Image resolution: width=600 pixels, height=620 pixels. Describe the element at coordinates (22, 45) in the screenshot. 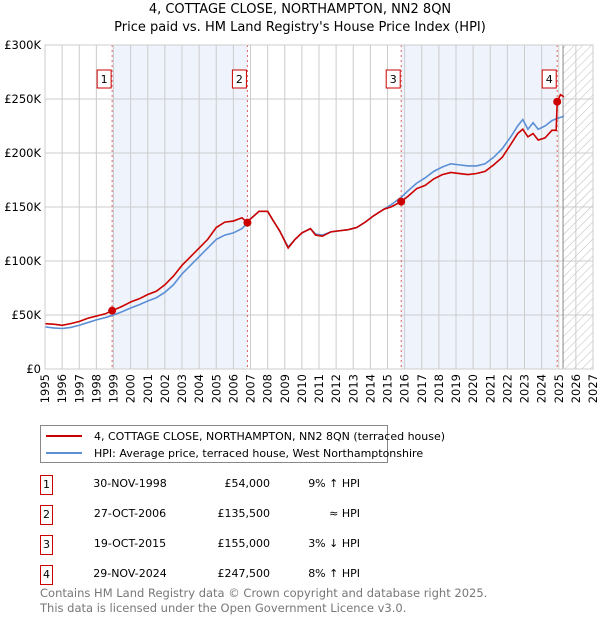

I see `y-tick-label: £300K` at that location.